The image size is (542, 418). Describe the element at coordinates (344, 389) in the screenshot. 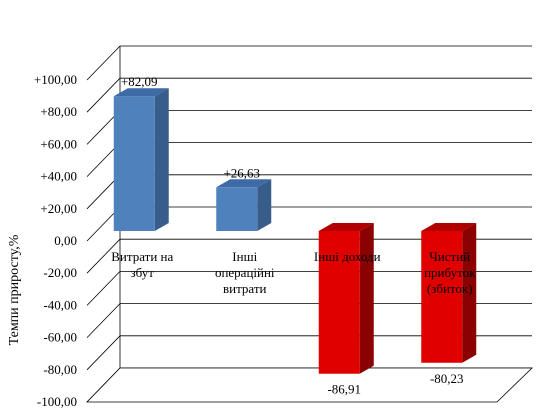

I see `data-label: -86,91` at that location.